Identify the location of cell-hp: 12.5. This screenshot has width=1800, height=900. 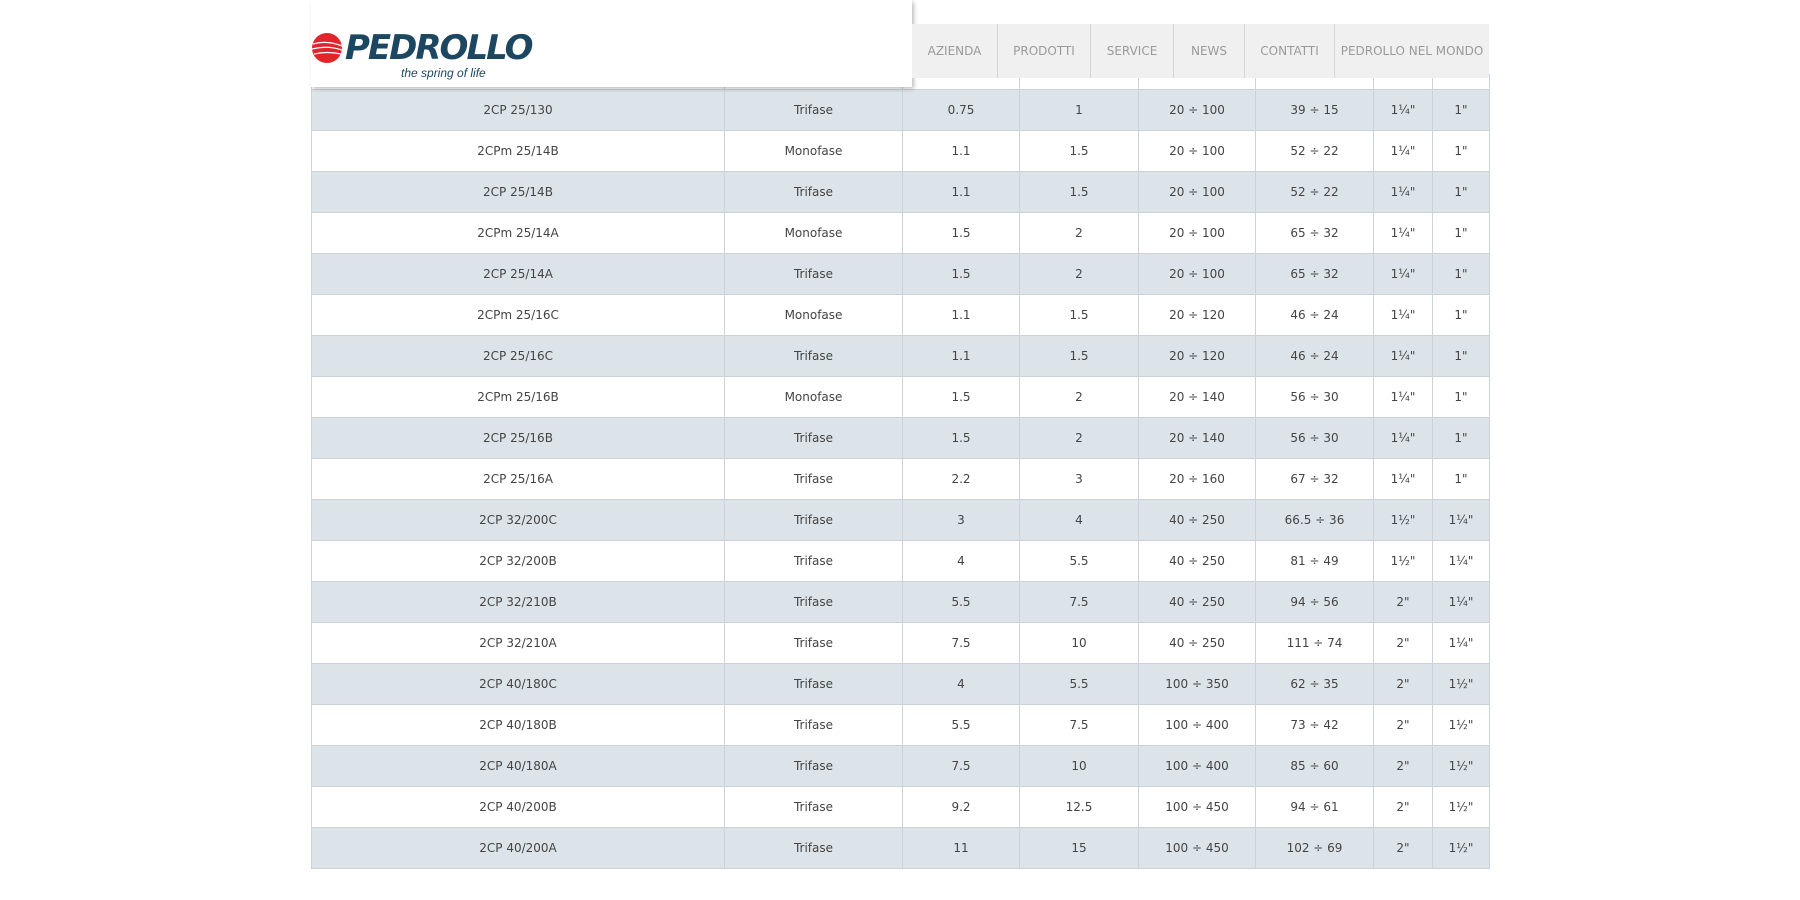
(1079, 807).